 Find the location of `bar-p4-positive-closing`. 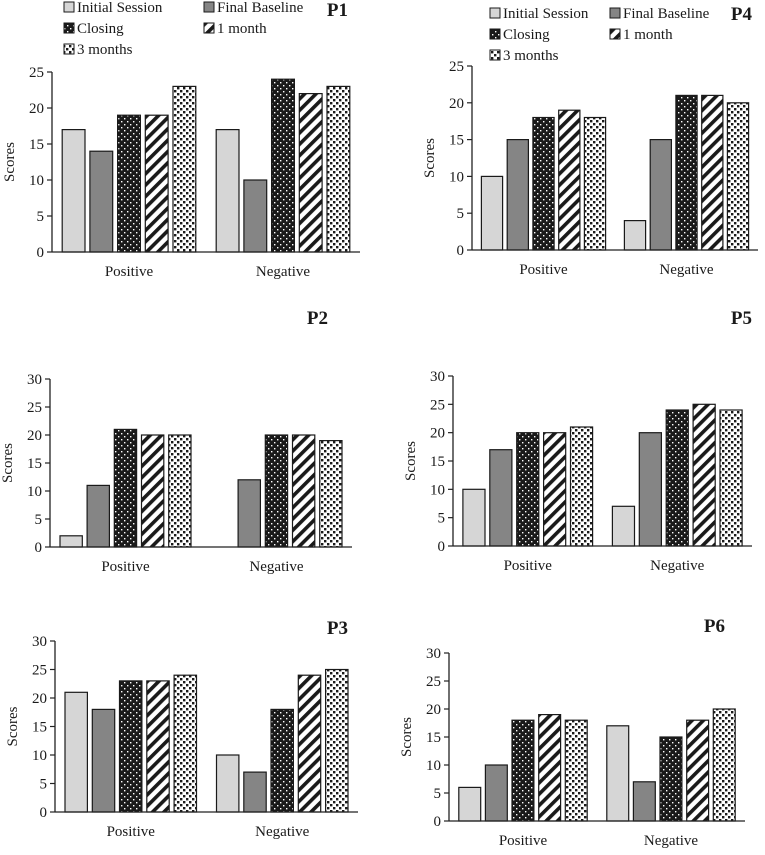

bar-p4-positive-closing is located at coordinates (543, 183).